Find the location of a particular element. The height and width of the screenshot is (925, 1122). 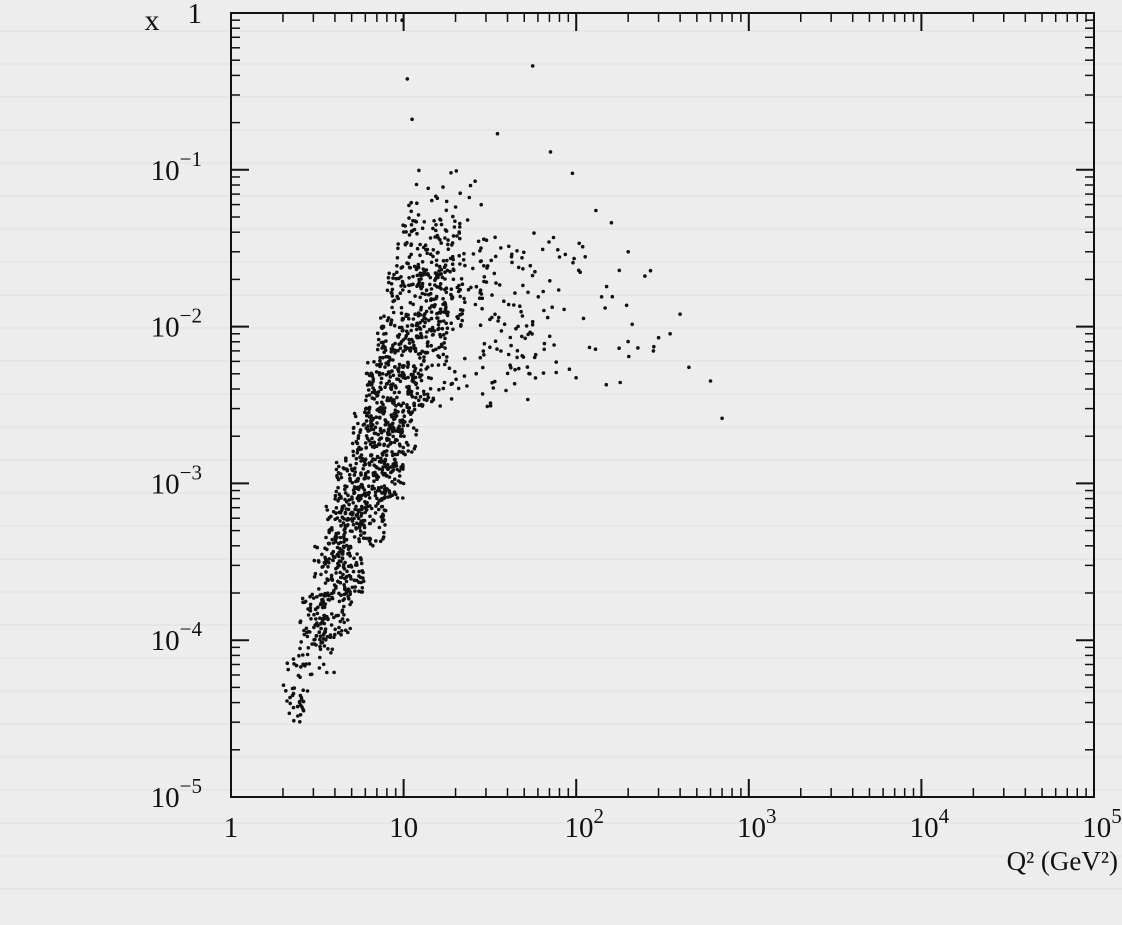

x-tick-label: 10 is located at coordinates (403, 828).